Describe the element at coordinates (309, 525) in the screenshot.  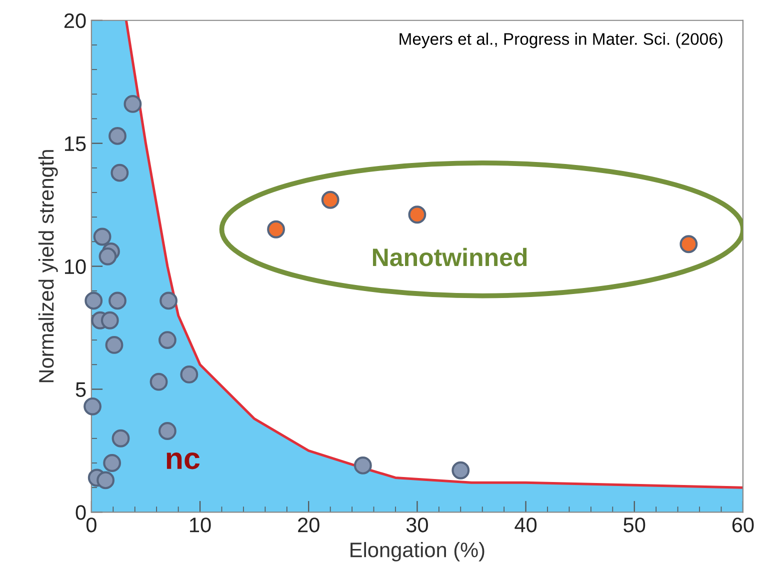
I see `x-tick-label: 20` at that location.